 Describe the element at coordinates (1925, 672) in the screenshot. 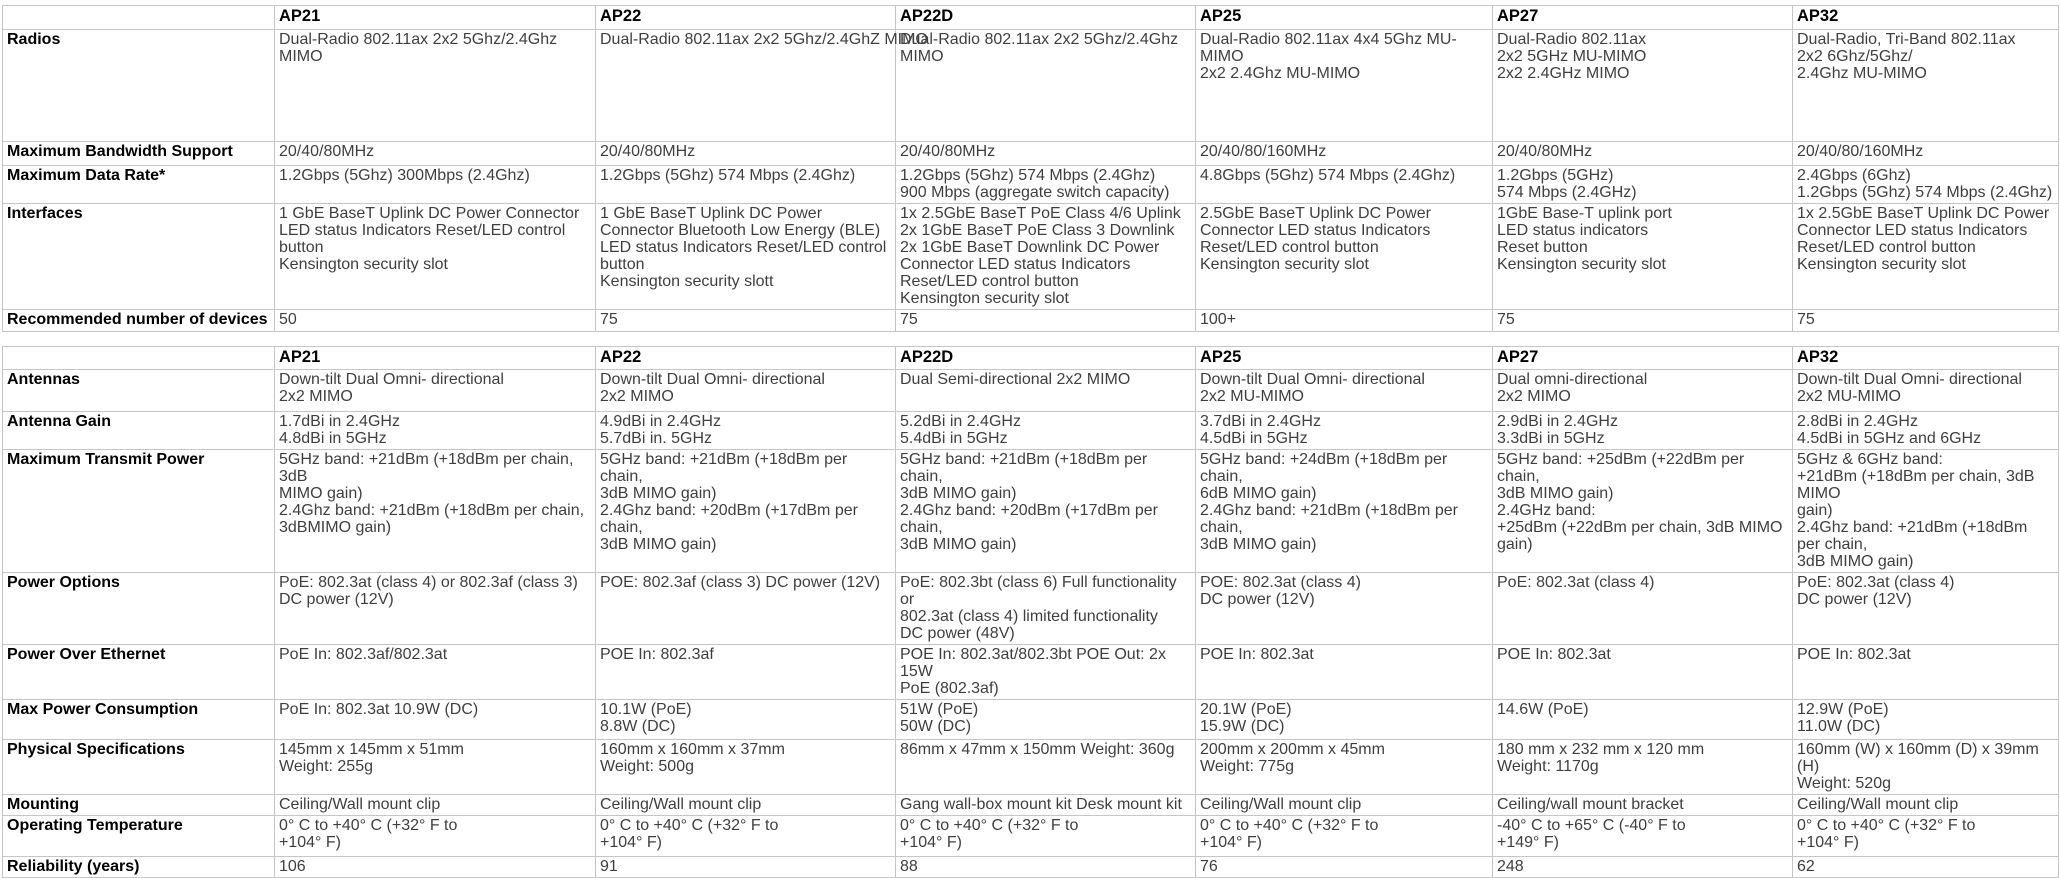

I see `spec-cell-ap32-power-over-ethernet: POE In: 802.3at` at that location.